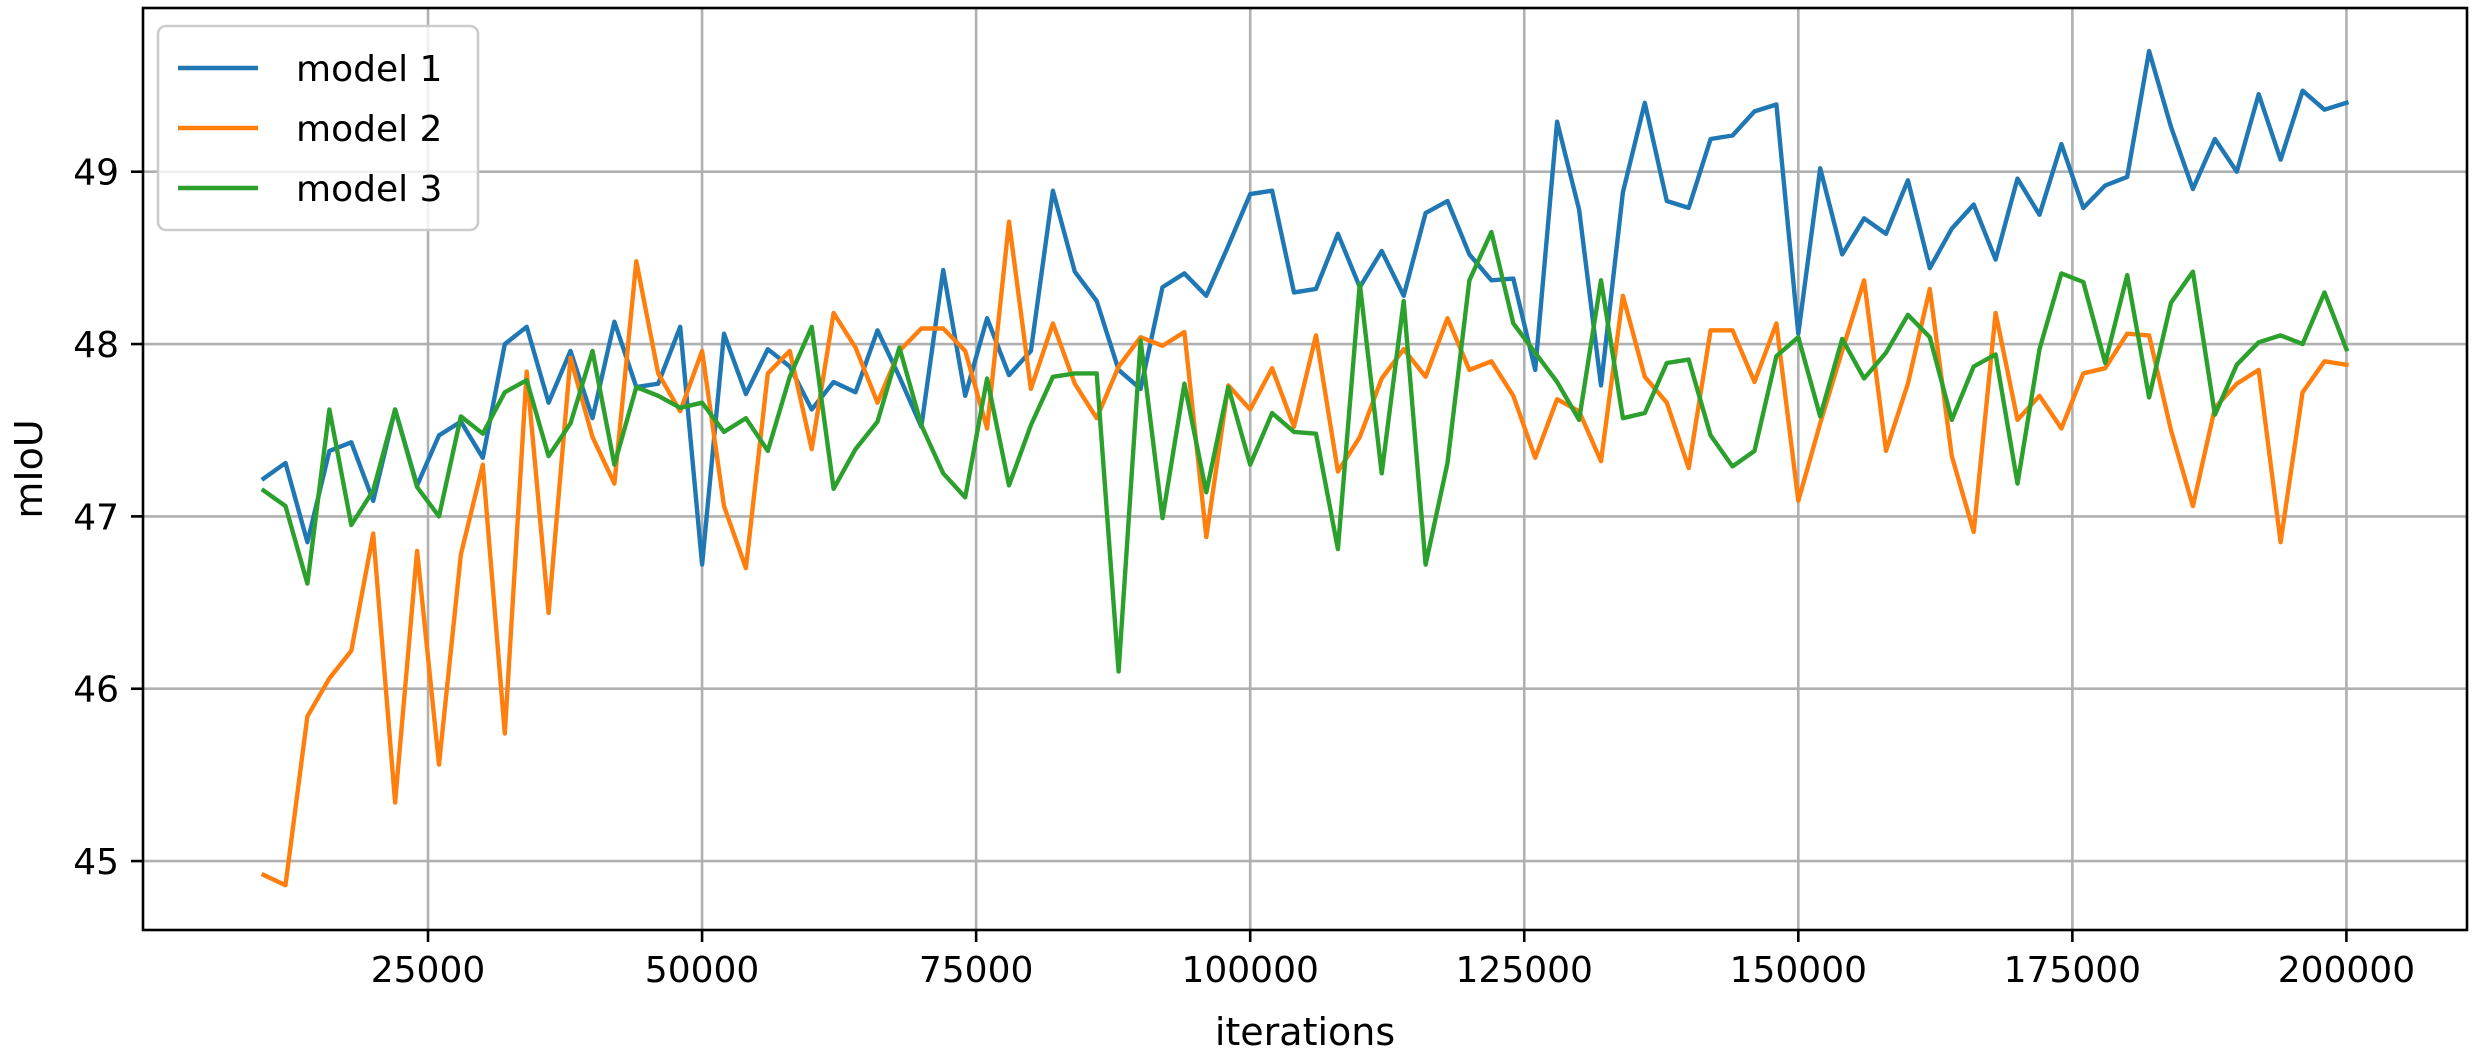  What do you see at coordinates (976, 970) in the screenshot?
I see `x-tick-label: 75000` at bounding box center [976, 970].